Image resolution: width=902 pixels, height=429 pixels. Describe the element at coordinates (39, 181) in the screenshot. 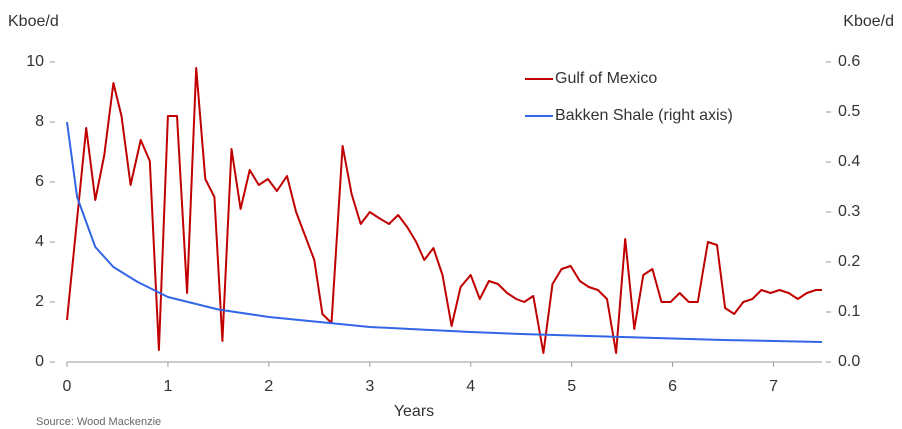

I see `y-tick-label: 6` at that location.